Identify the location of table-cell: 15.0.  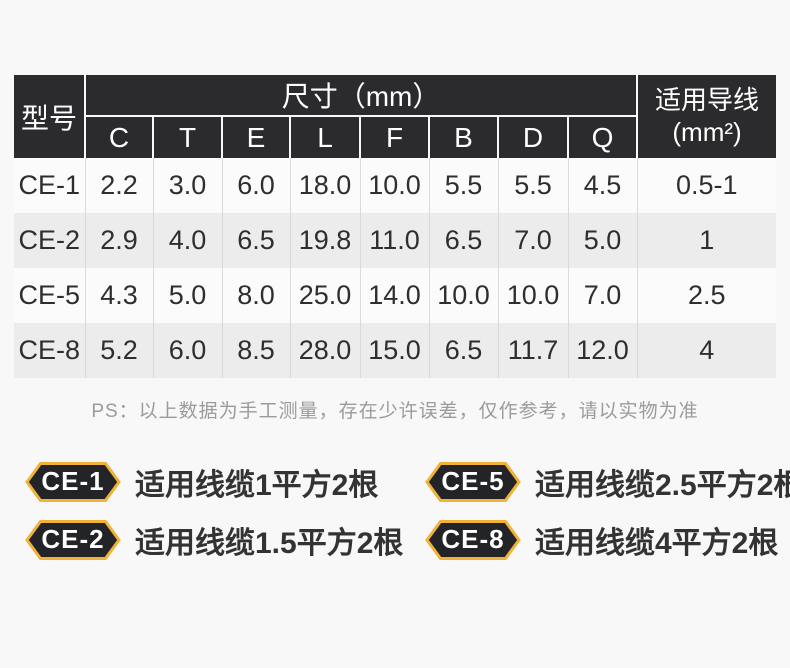
(395, 350).